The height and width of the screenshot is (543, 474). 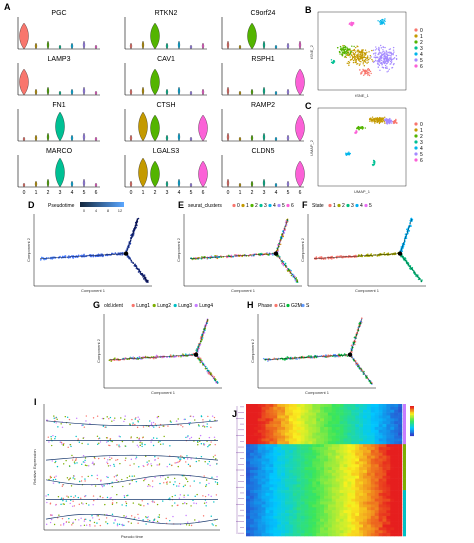 What do you see at coordinates (288, 205) in the screenshot?
I see `legend-dot` at bounding box center [288, 205].